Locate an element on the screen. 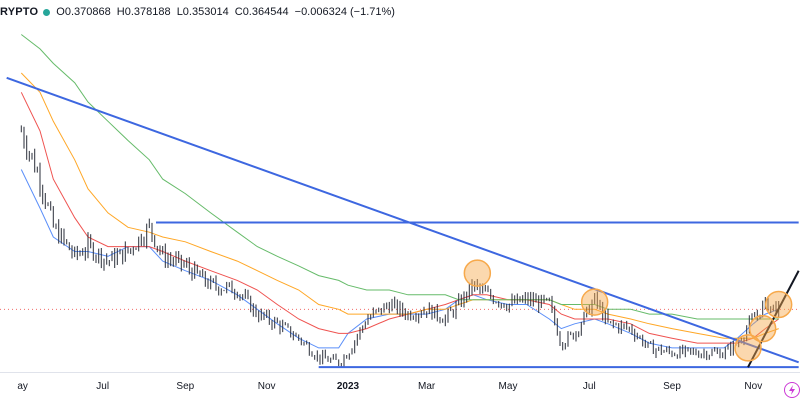  trendline is located at coordinates (773, 319).